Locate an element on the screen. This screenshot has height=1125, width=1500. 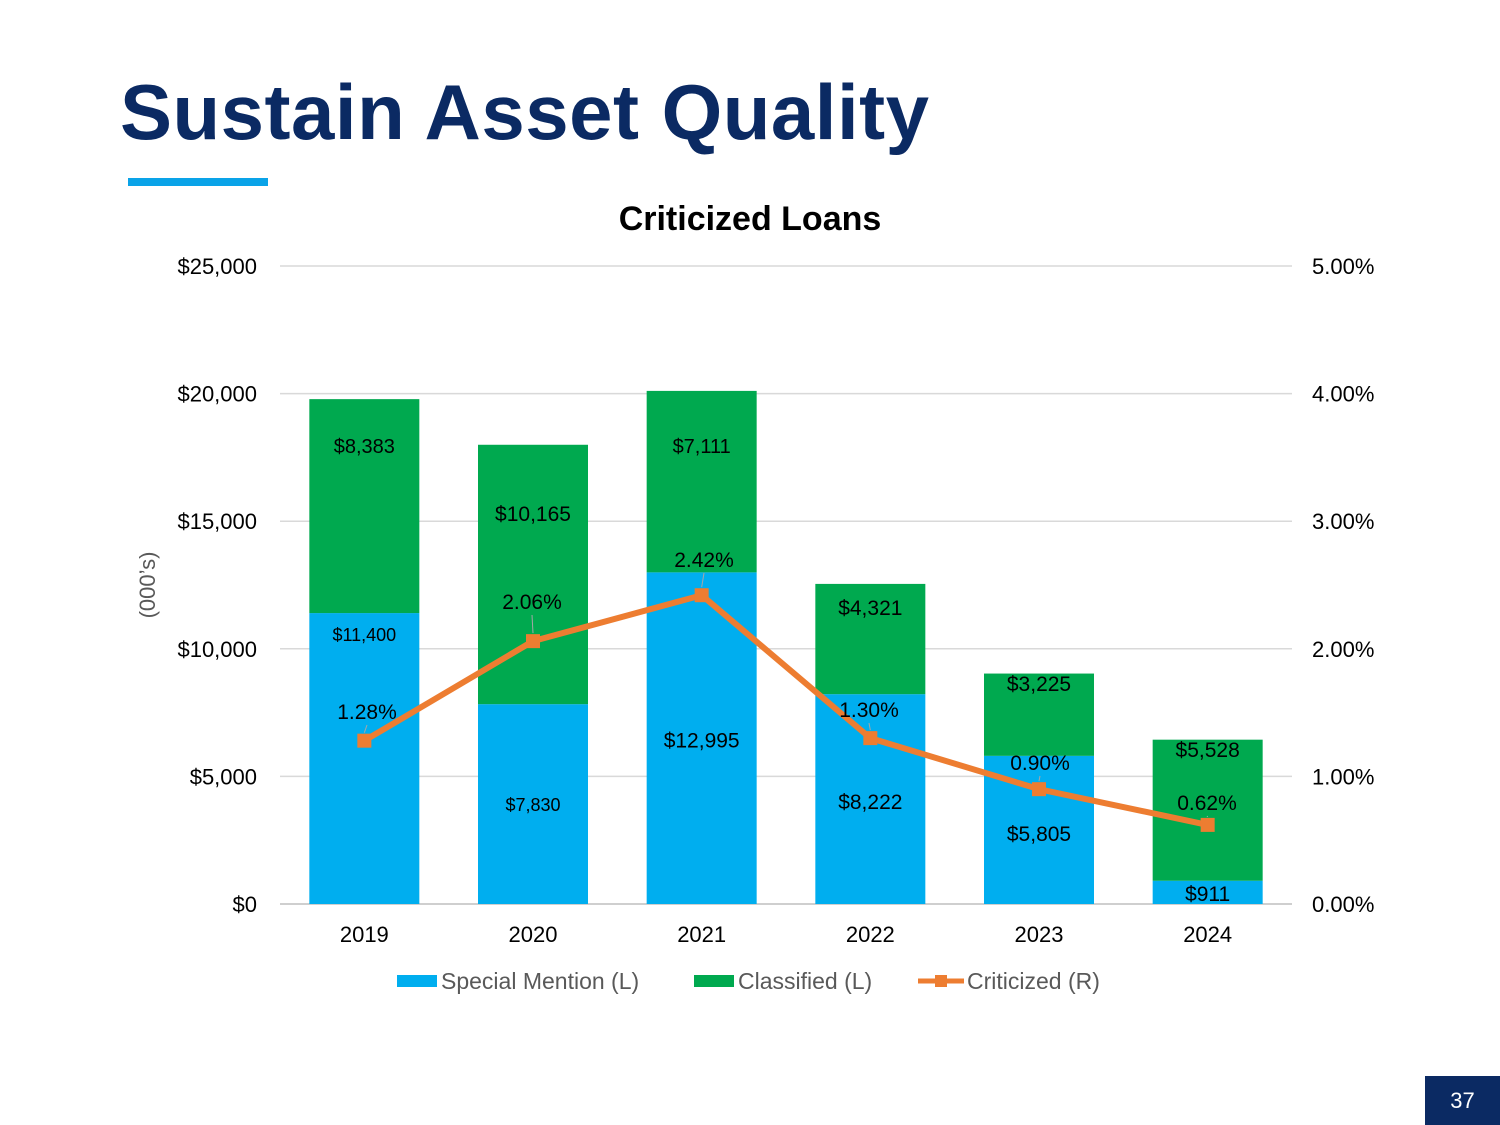
legend-criticized-marker is located at coordinates (941, 981).